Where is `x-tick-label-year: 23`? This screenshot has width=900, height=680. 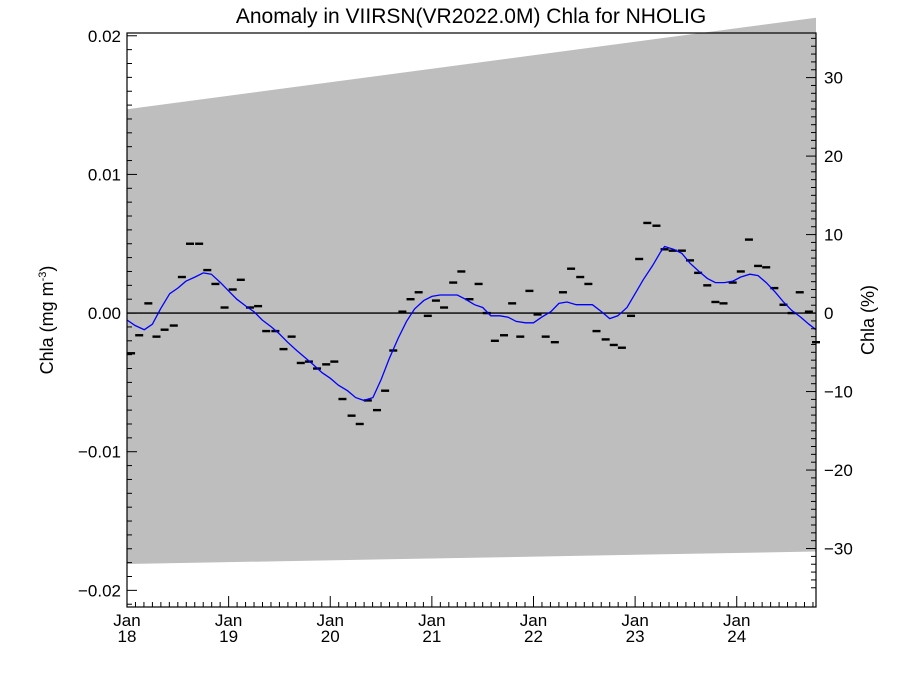 x-tick-label-year: 23 is located at coordinates (635, 636).